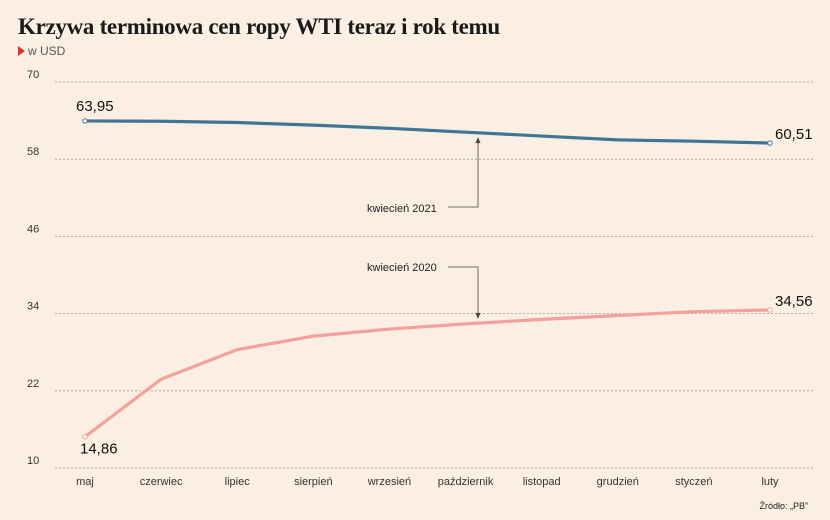 The height and width of the screenshot is (520, 830). What do you see at coordinates (21, 51) in the screenshot?
I see `red-triangle-icon` at bounding box center [21, 51].